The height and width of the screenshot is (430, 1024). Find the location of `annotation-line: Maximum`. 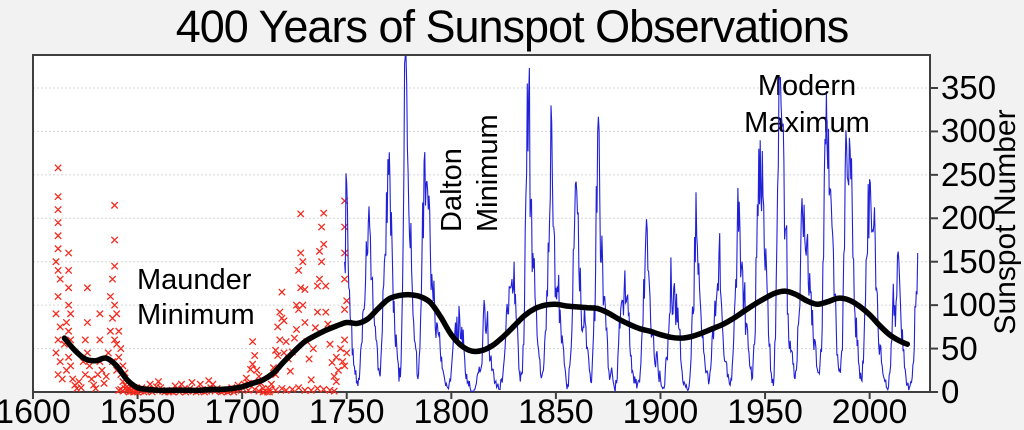

annotation-line: Maximum is located at coordinates (807, 123).